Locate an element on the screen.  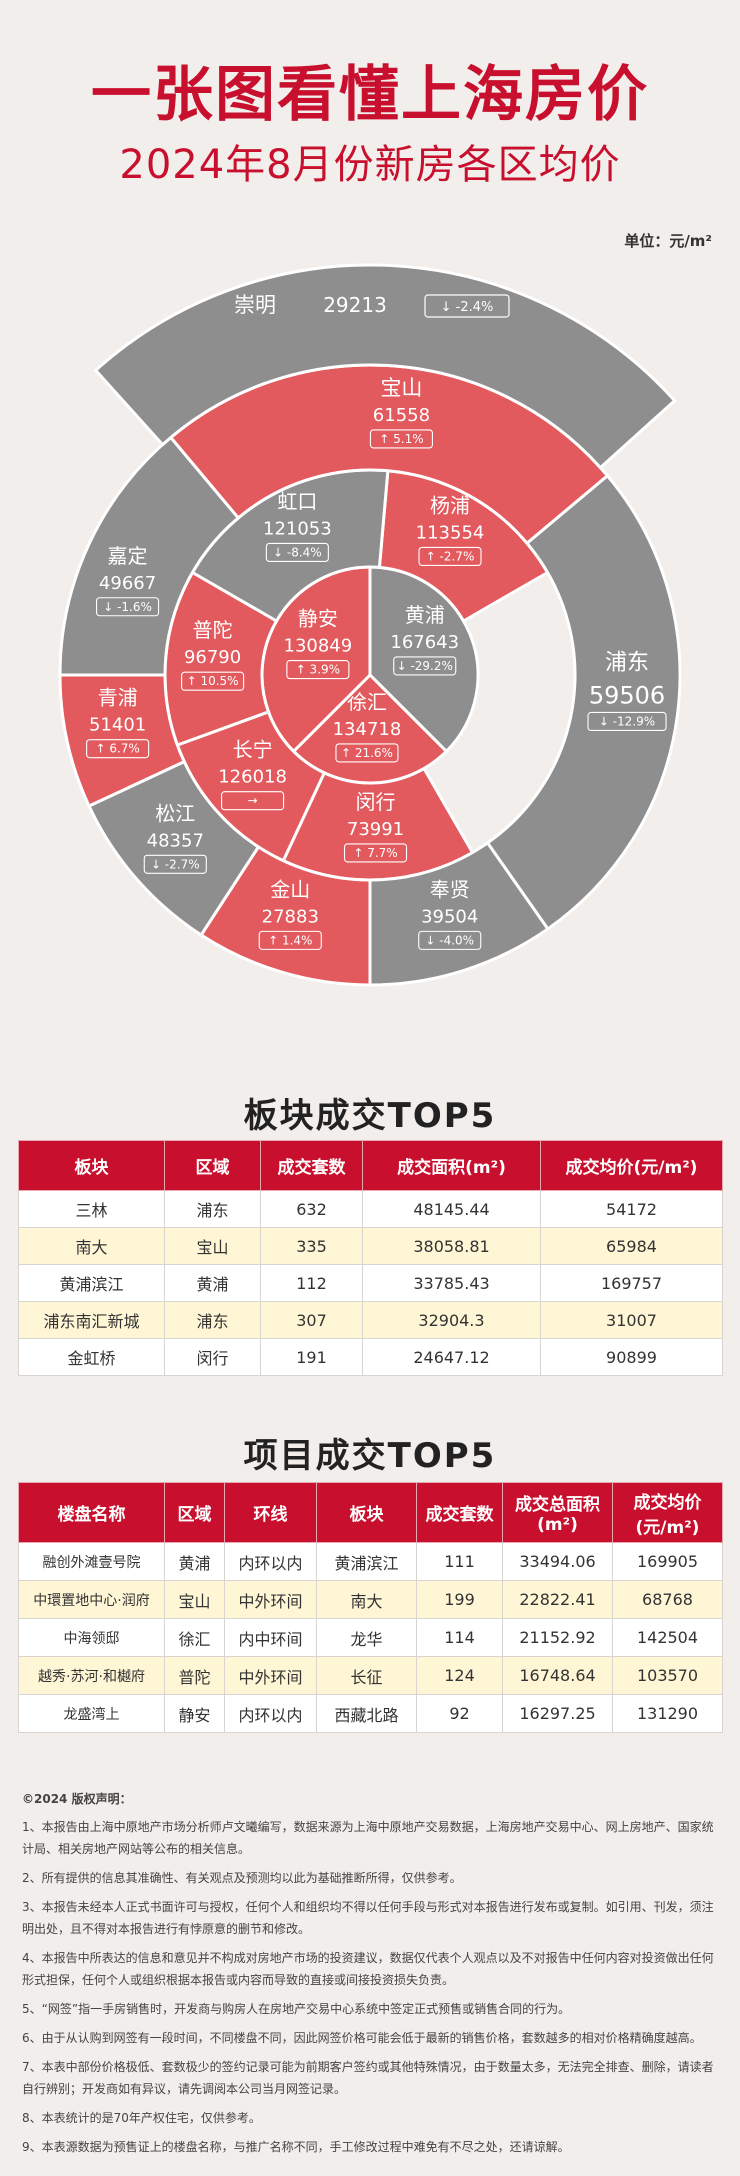
project-row-cell: 融创外滩壹号院 is located at coordinates (91, 1561).